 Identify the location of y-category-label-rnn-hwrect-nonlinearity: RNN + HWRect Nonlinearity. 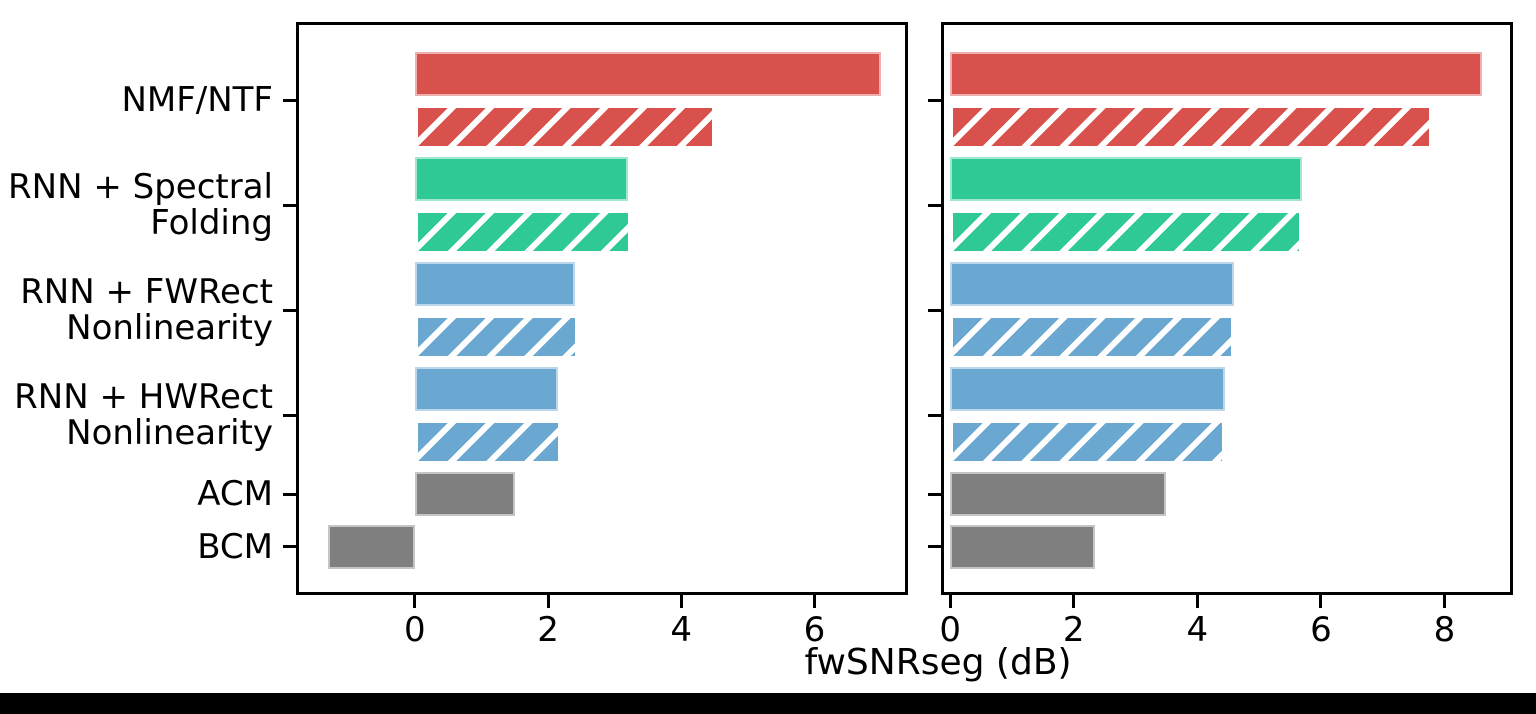
(143, 415).